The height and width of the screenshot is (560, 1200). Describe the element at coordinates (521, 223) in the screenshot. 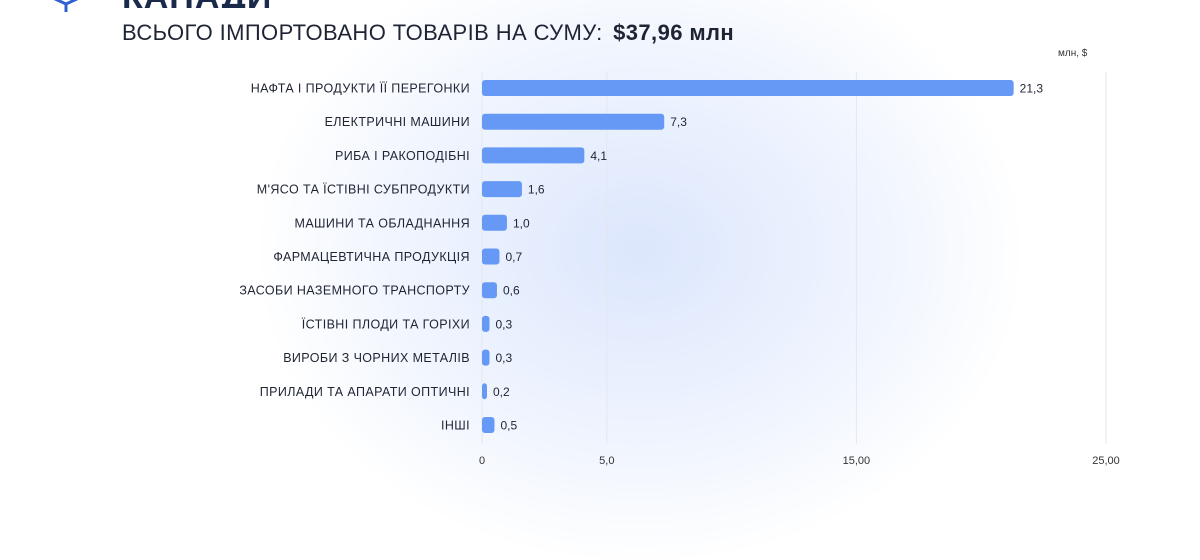

I see `value-label: 1,0` at that location.